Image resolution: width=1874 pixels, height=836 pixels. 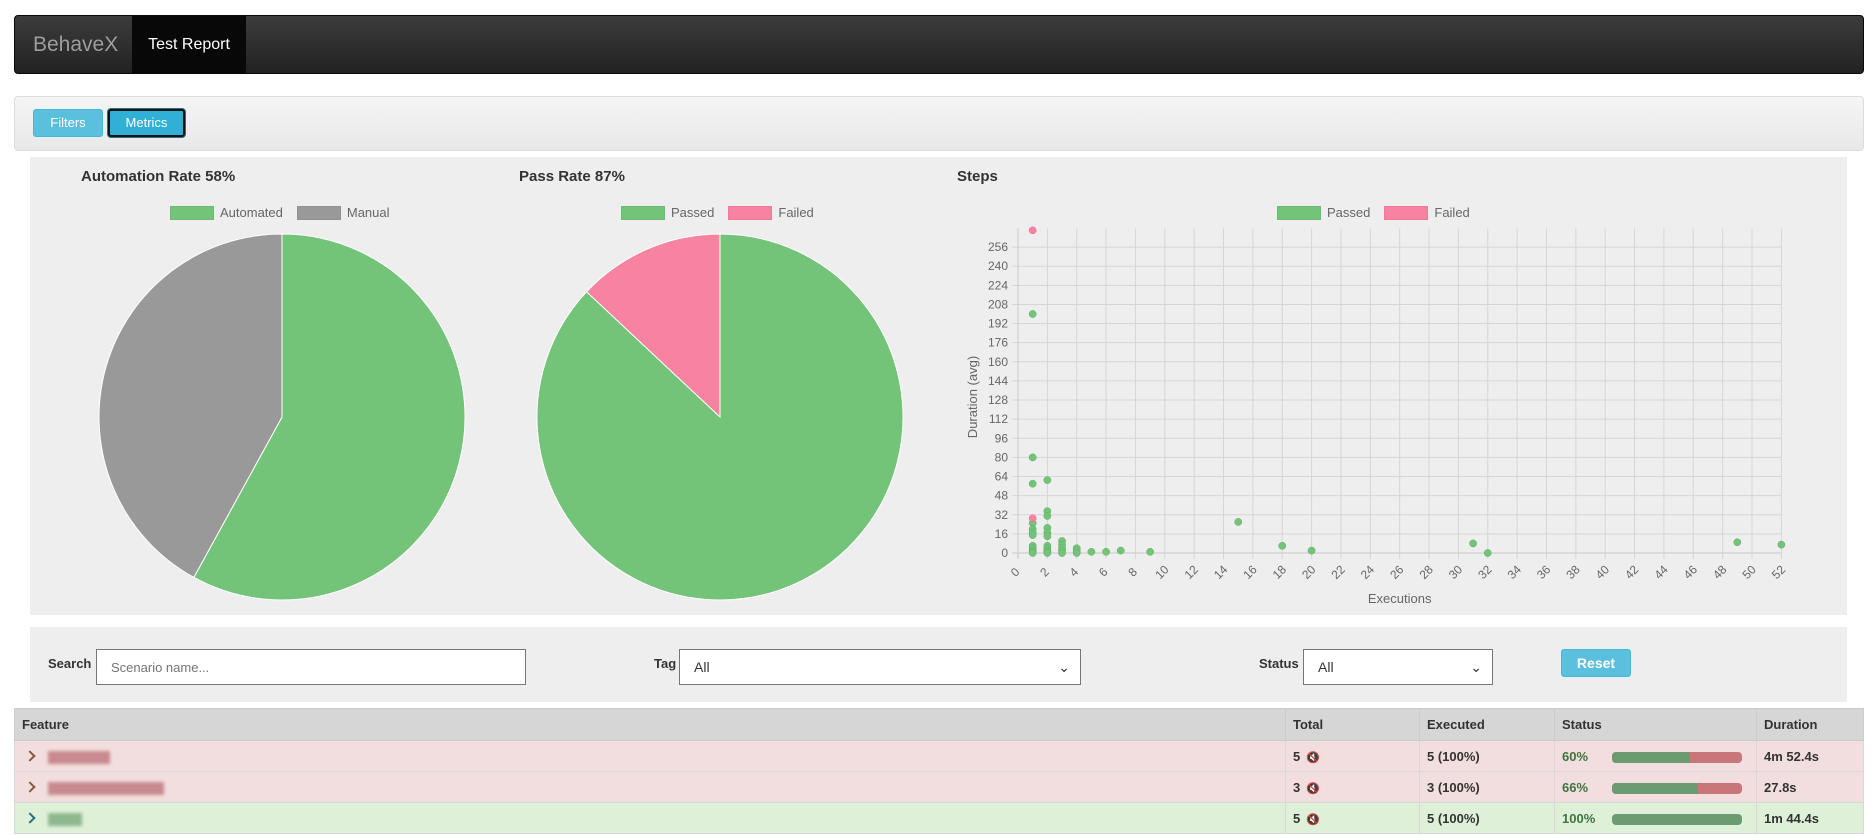 What do you see at coordinates (146, 123) in the screenshot?
I see `metrics-button: Metrics` at bounding box center [146, 123].